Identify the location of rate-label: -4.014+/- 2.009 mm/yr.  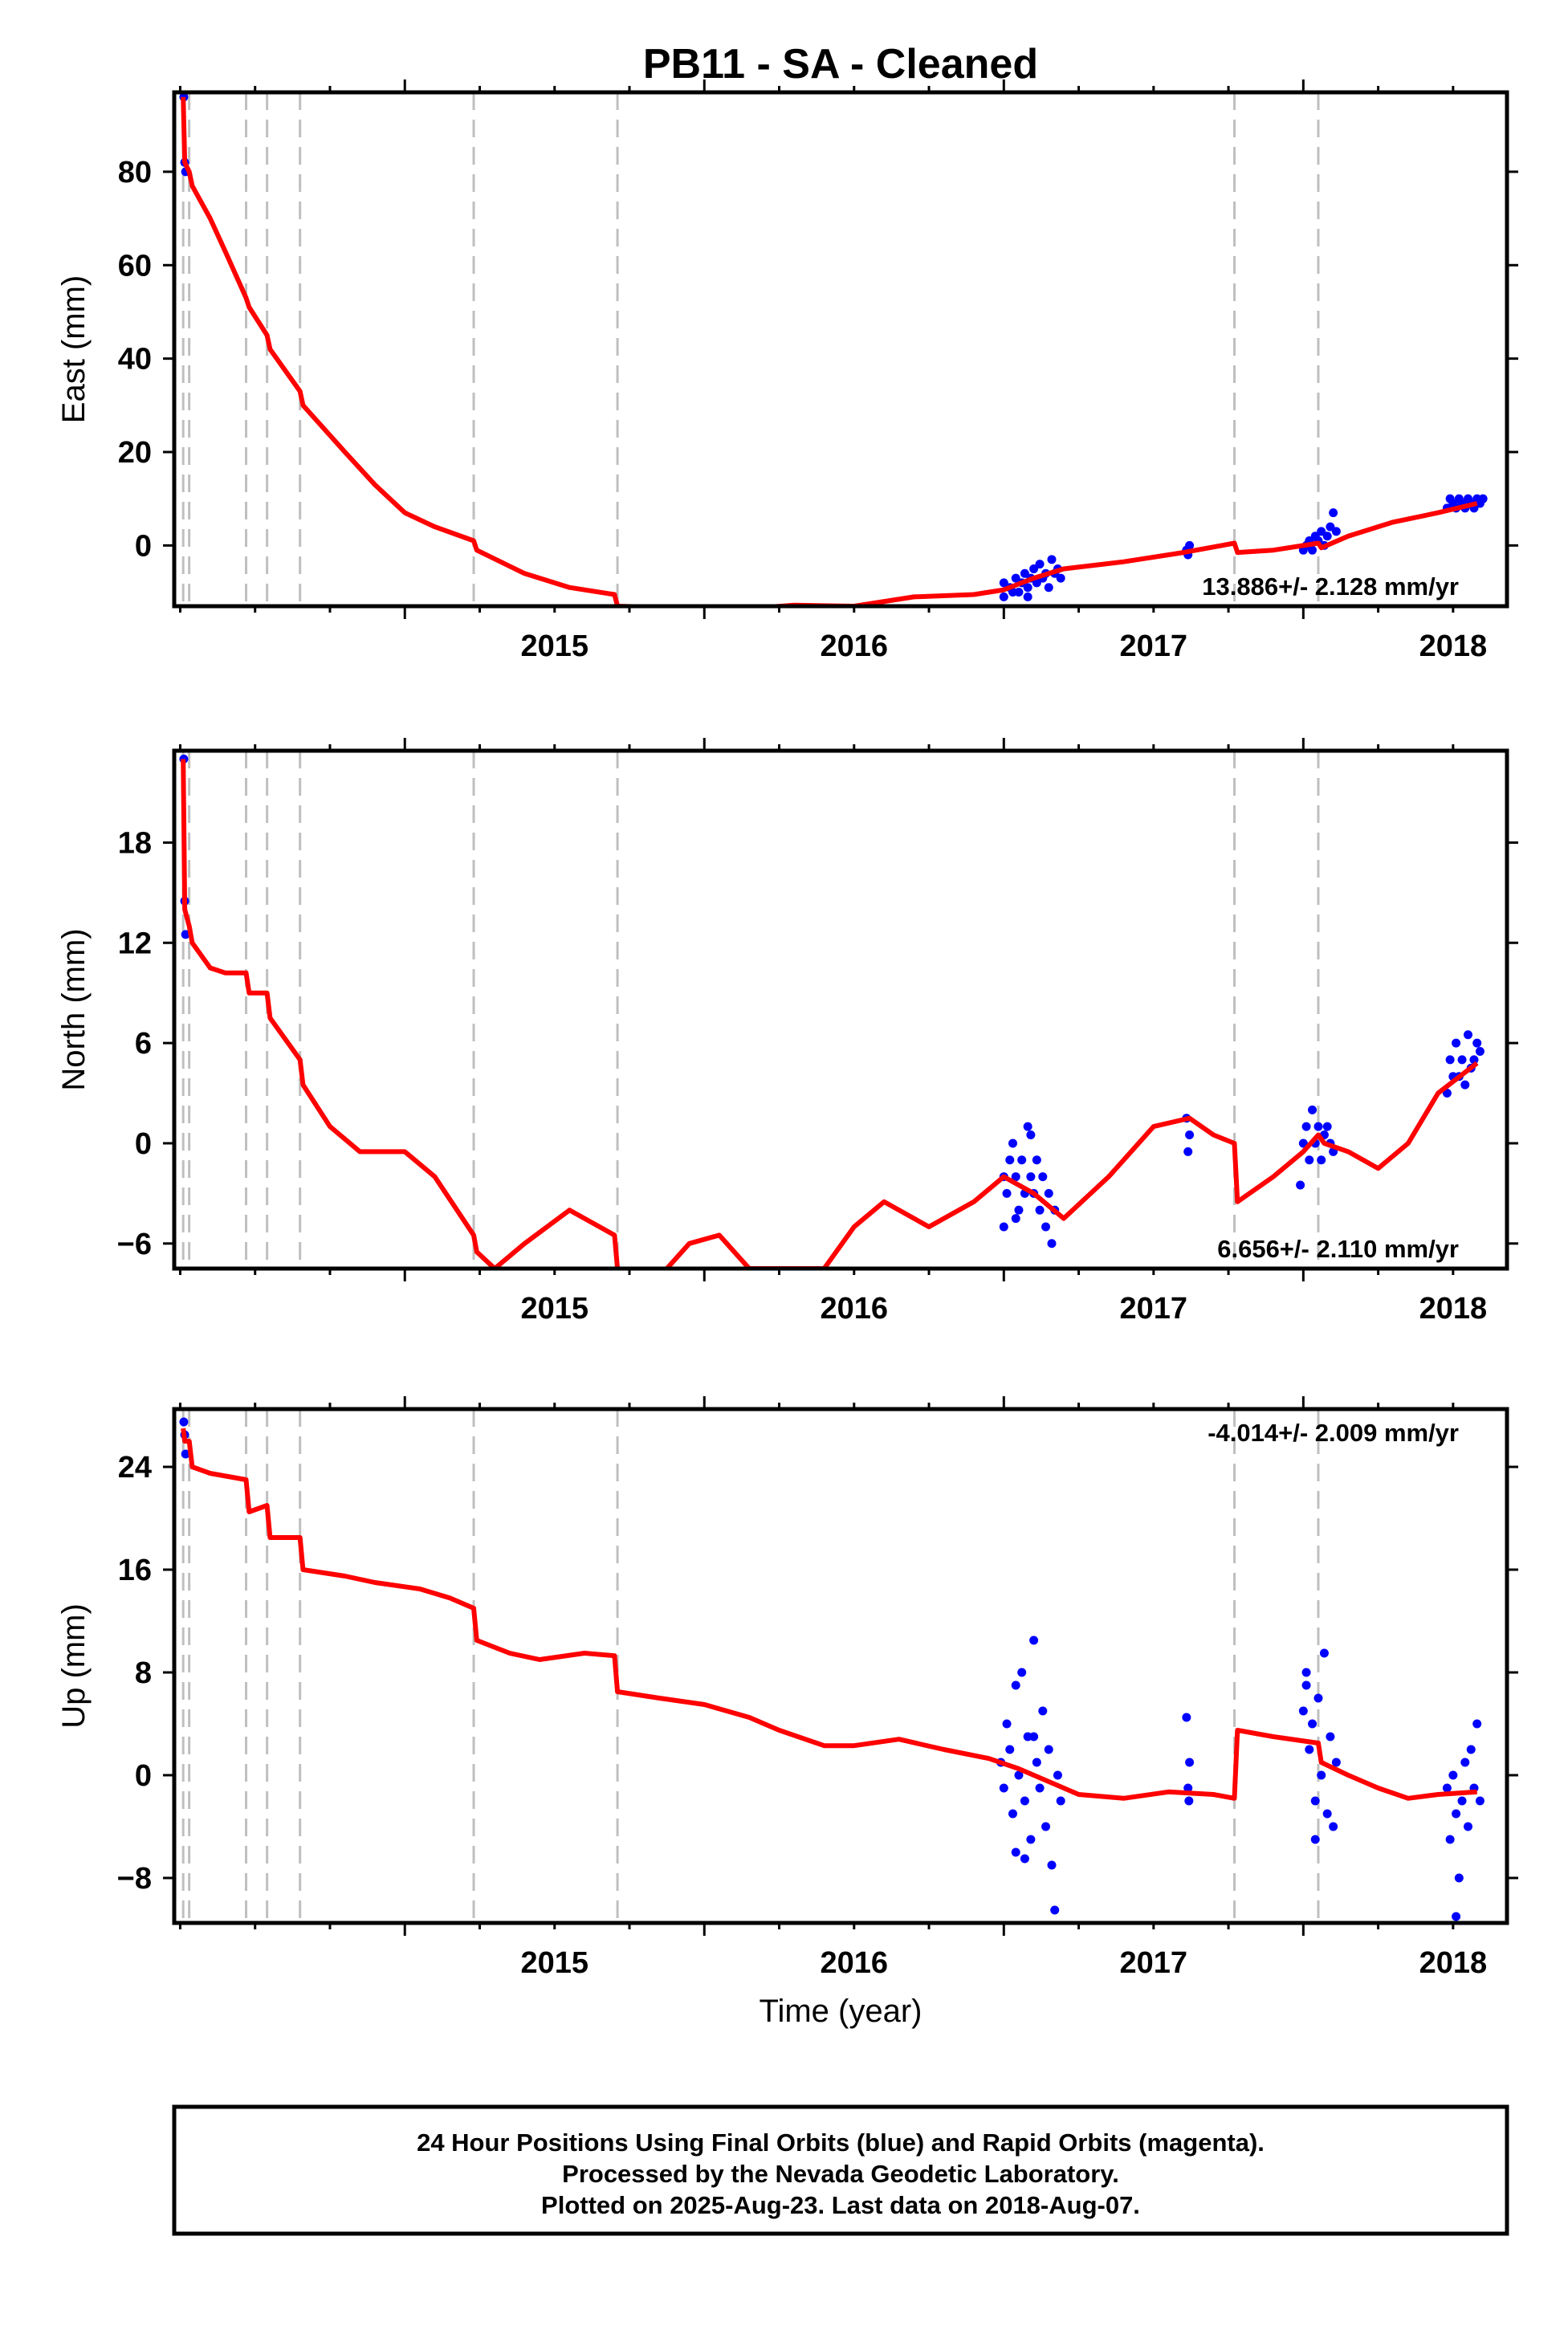
(1333, 1433).